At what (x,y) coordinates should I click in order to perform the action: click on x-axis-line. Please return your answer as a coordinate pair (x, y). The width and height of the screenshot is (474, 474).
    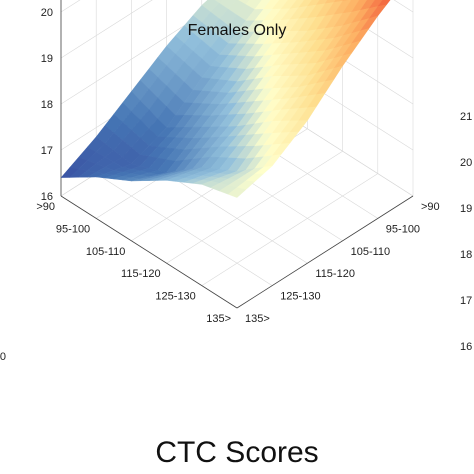
    Looking at the image, I should click on (149, 252).